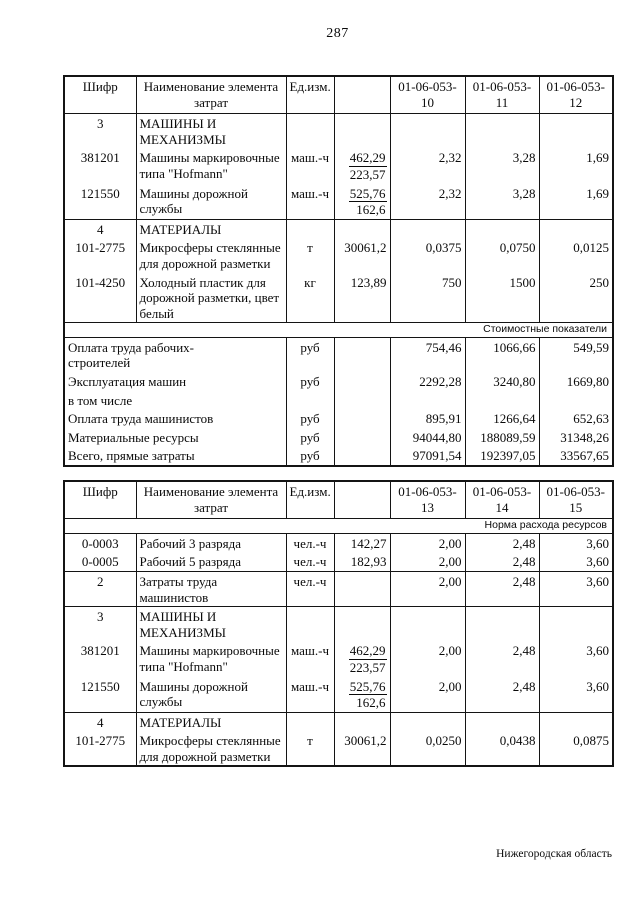  What do you see at coordinates (502, 355) in the screenshot?
I see `value-cell: 1066,66` at bounding box center [502, 355].